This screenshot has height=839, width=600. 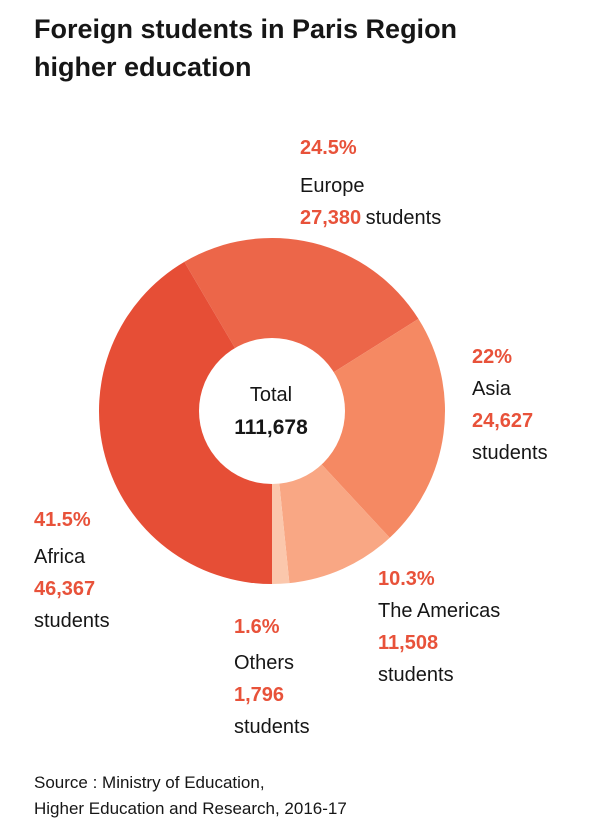 What do you see at coordinates (190, 808) in the screenshot?
I see `source-line-2: Higher Education and Research, 2016-17` at bounding box center [190, 808].